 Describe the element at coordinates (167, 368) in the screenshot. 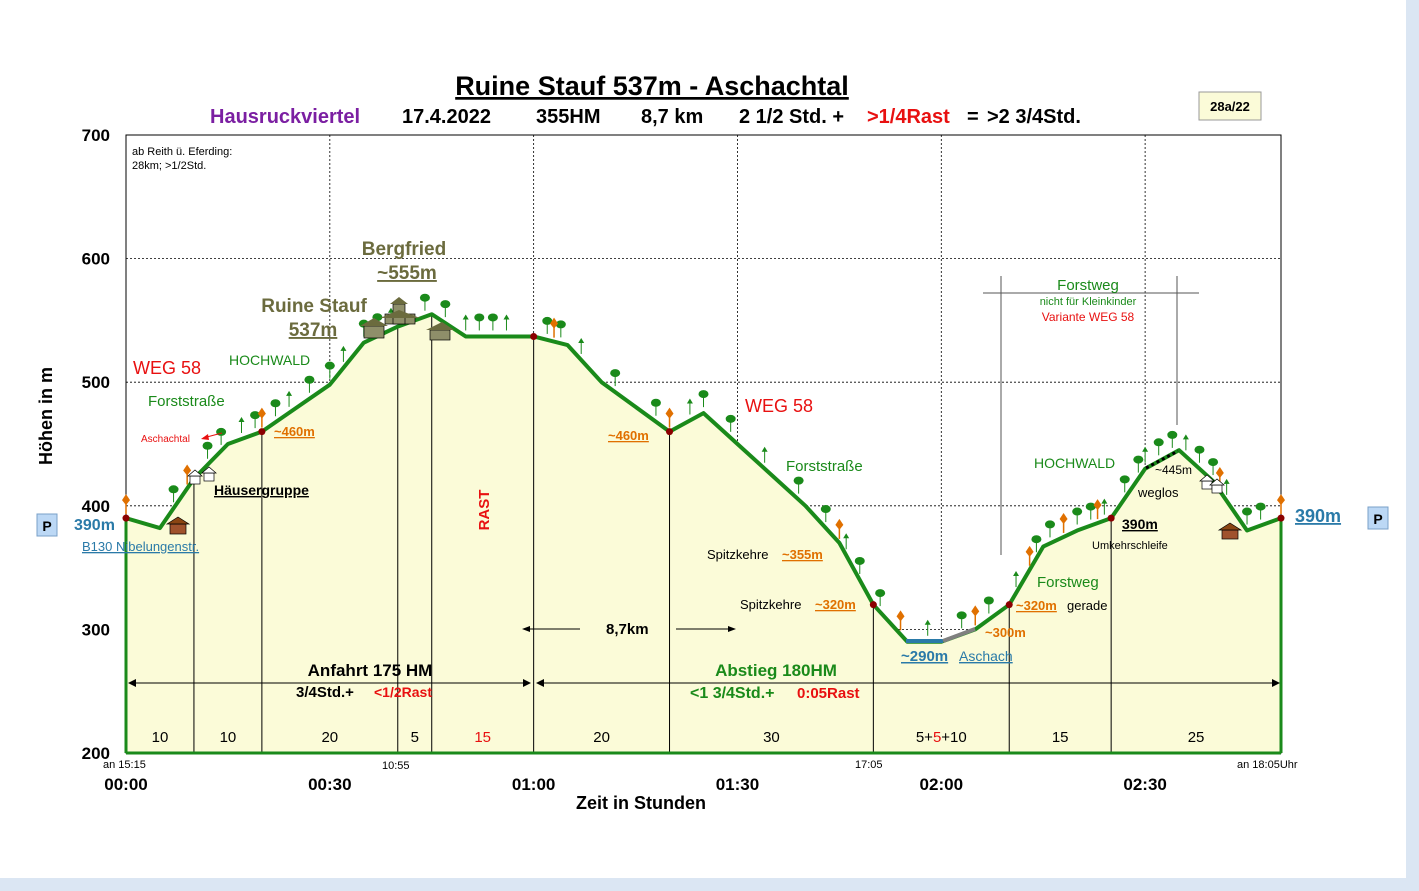

I see `weg58-left-label: WEG 58` at that location.